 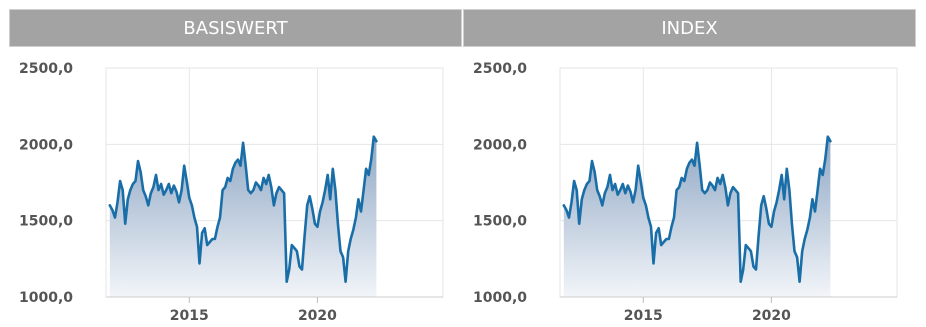 What do you see at coordinates (689, 28) in the screenshot?
I see `tab-index: INDEX` at bounding box center [689, 28].